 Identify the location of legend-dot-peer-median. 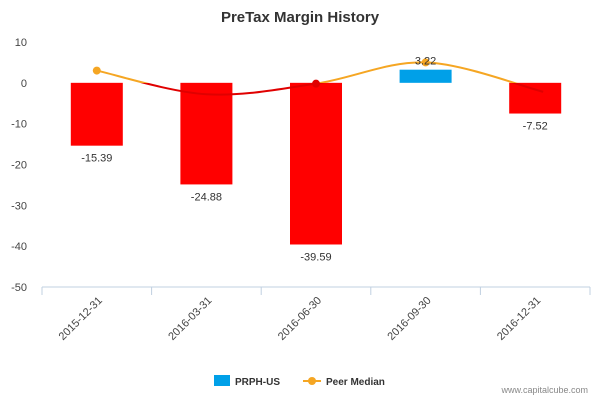
(312, 381).